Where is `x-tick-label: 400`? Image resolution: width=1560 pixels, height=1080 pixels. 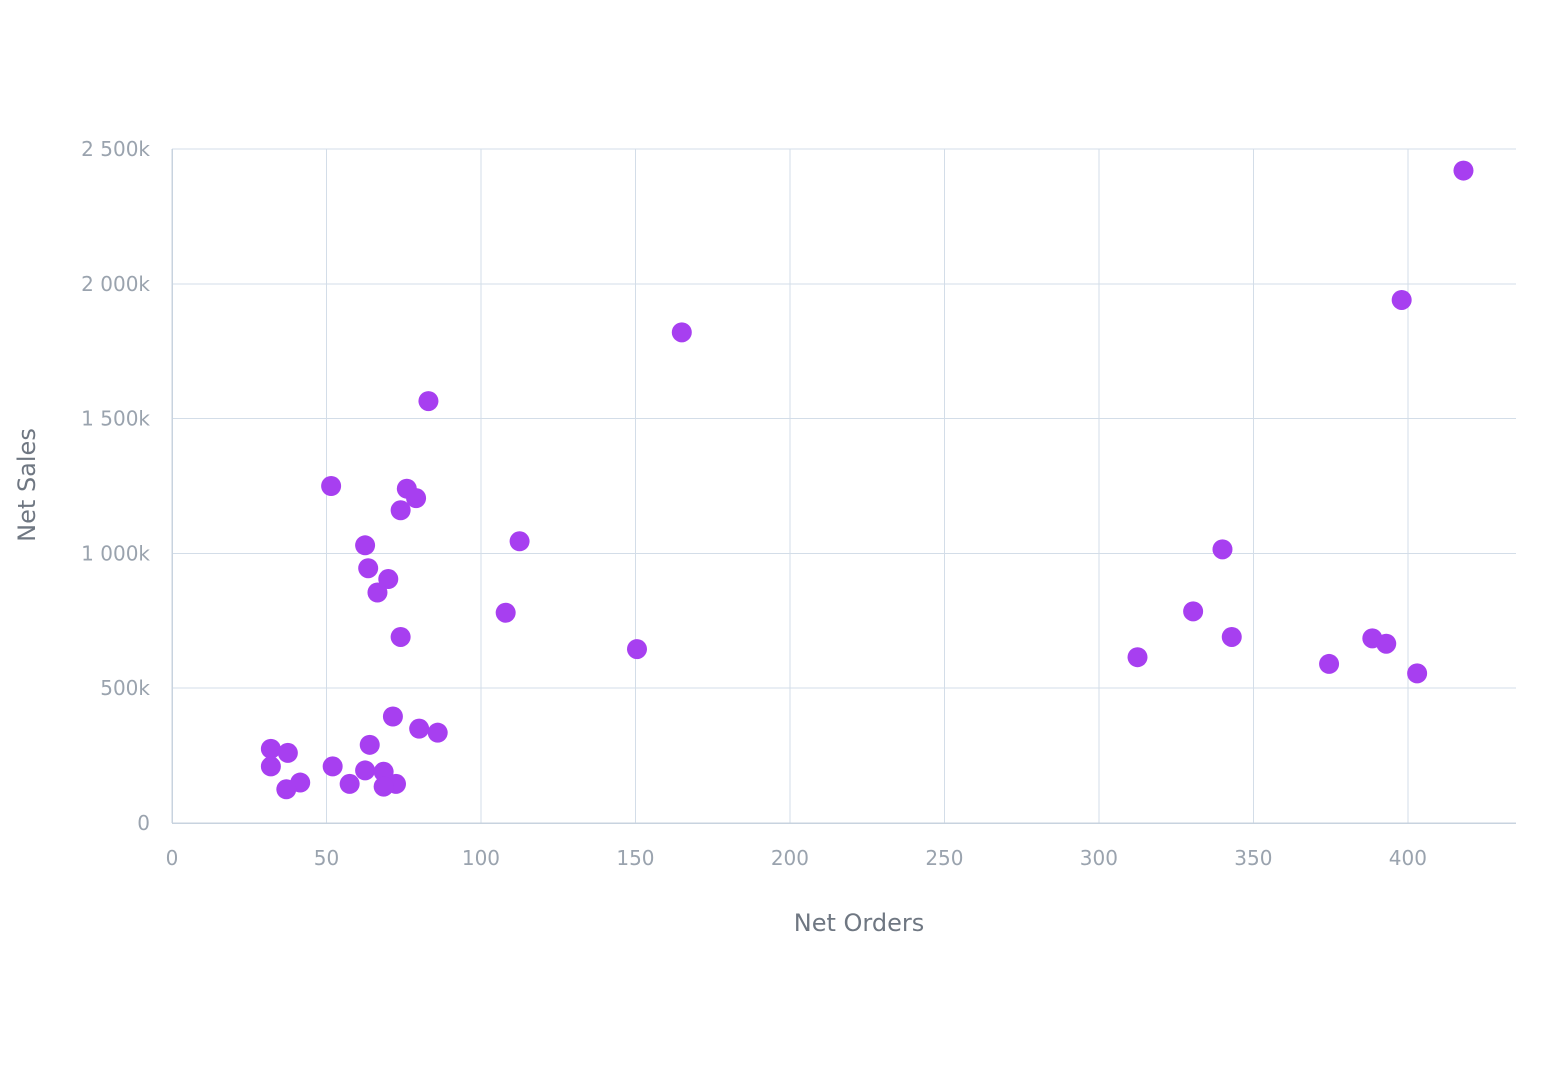
x-tick-label: 400 is located at coordinates (1408, 858).